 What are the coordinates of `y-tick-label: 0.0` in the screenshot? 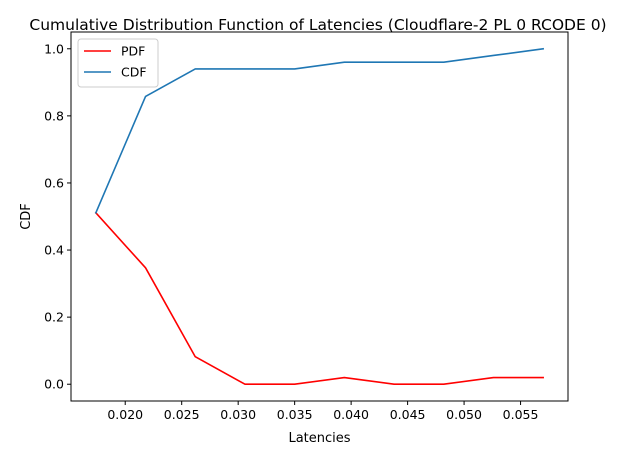 It's located at (54, 384).